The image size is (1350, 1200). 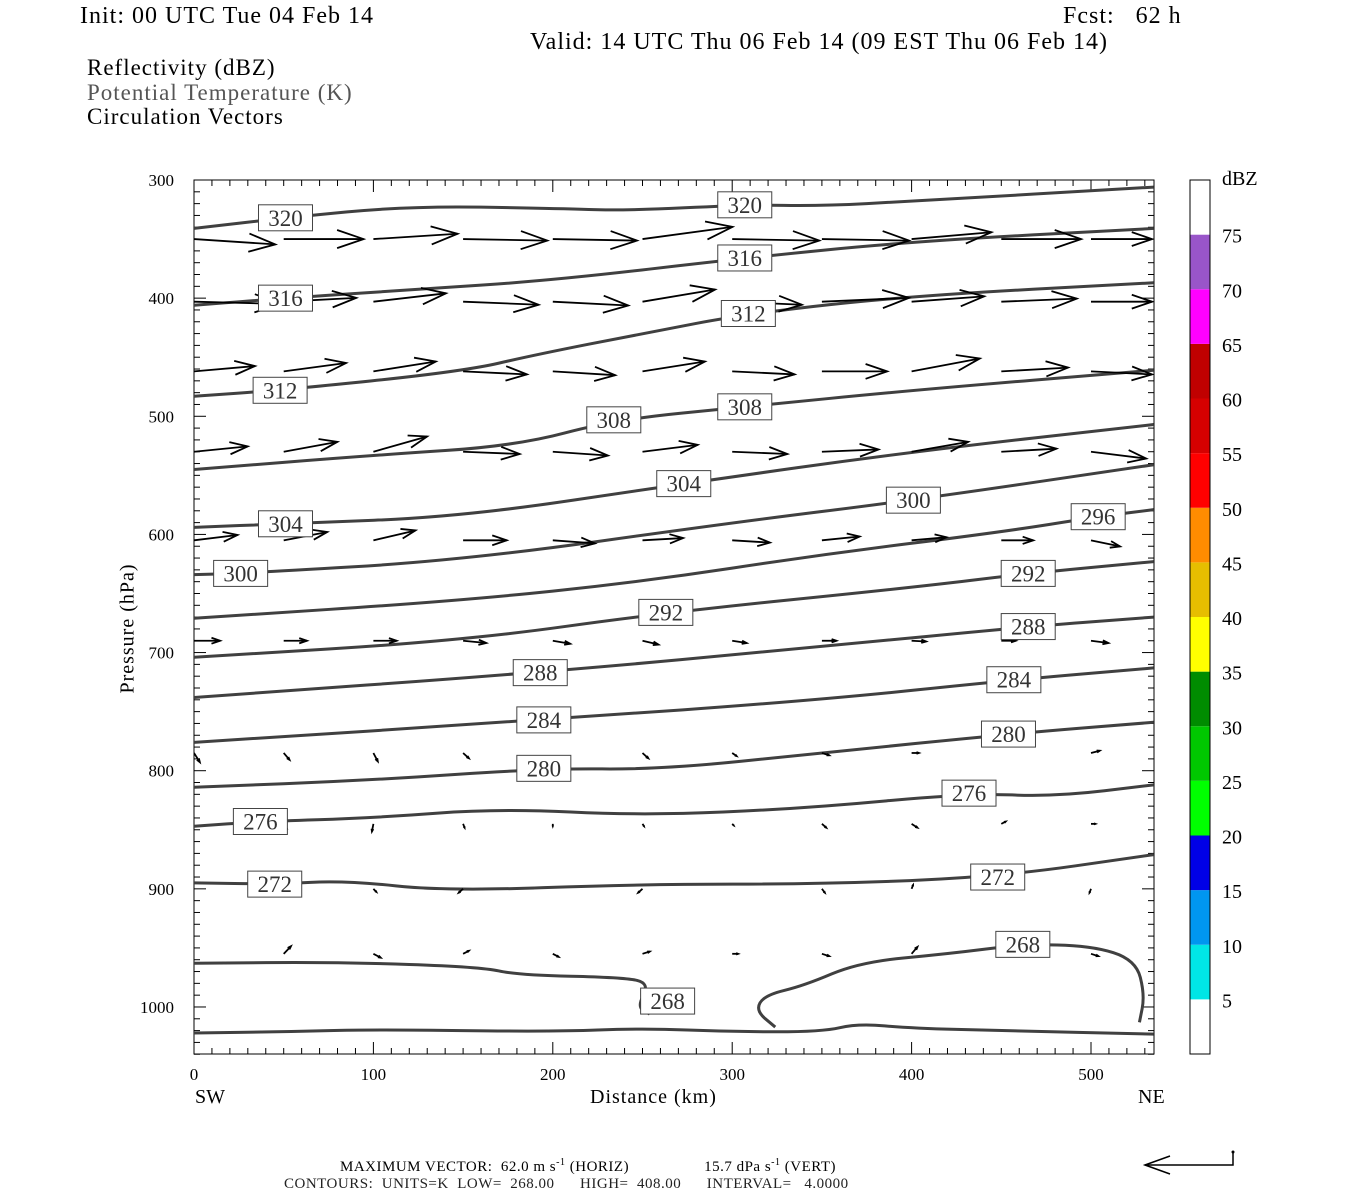 I want to click on y-tick-label: 700, so click(x=162, y=653).